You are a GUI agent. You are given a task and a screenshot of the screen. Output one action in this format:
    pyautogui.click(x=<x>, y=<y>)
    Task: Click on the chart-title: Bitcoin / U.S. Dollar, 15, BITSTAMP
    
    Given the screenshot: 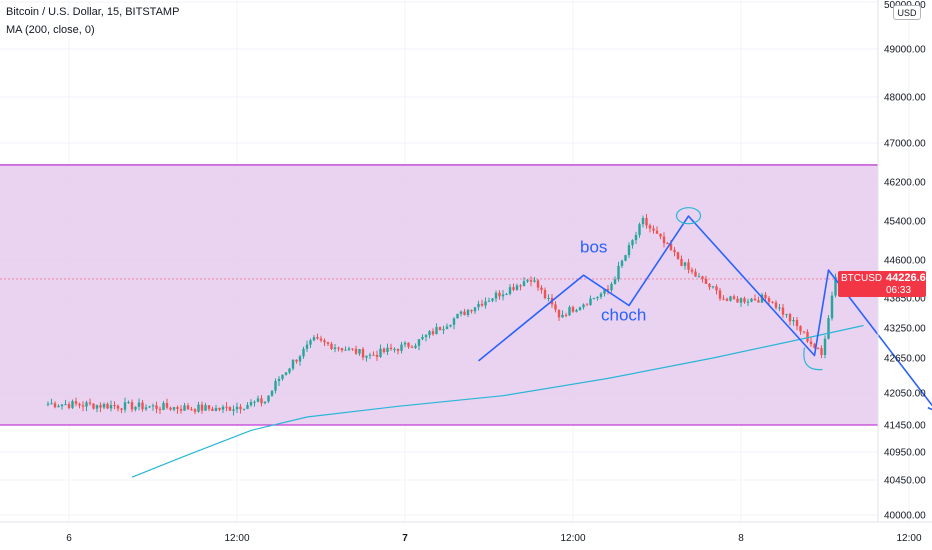 What is the action you would take?
    pyautogui.click(x=93, y=12)
    